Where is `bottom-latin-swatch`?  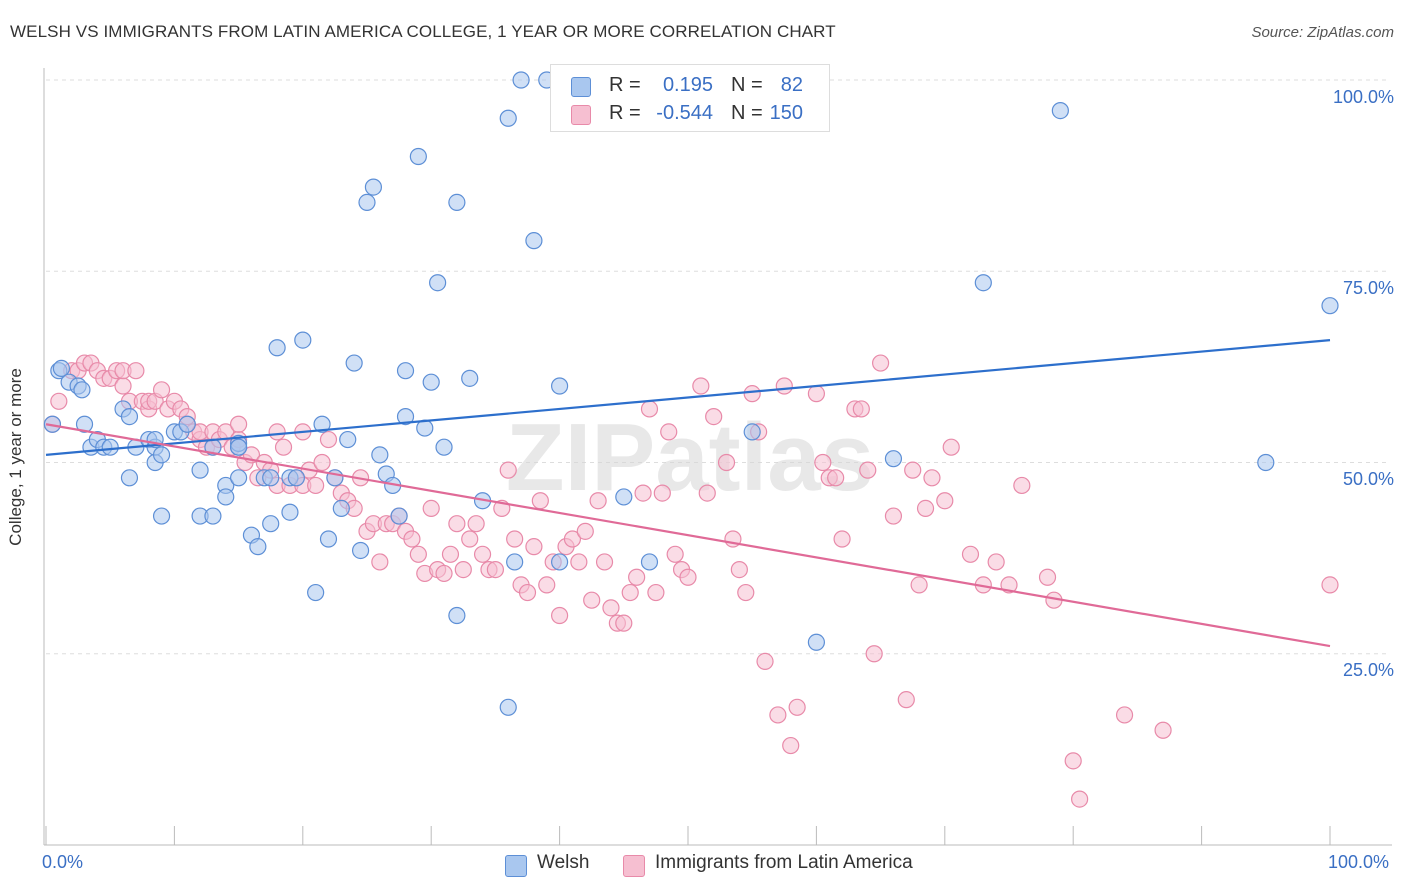
bottom-latin-swatch is located at coordinates (634, 866).